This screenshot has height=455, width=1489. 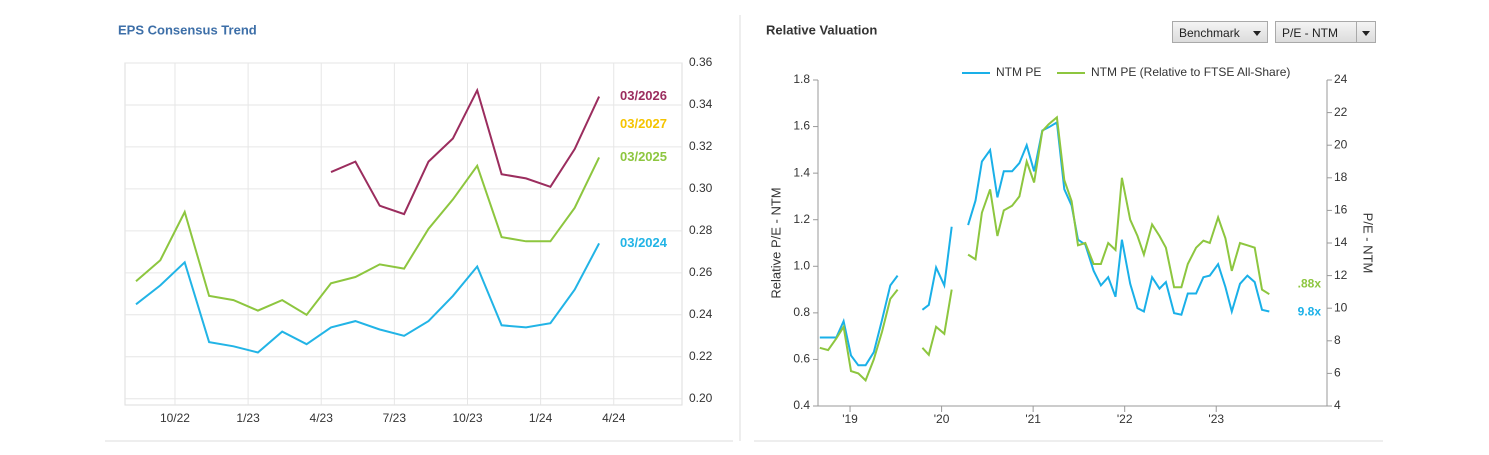 I want to click on y-tick-label: 0.24, so click(x=701, y=314).